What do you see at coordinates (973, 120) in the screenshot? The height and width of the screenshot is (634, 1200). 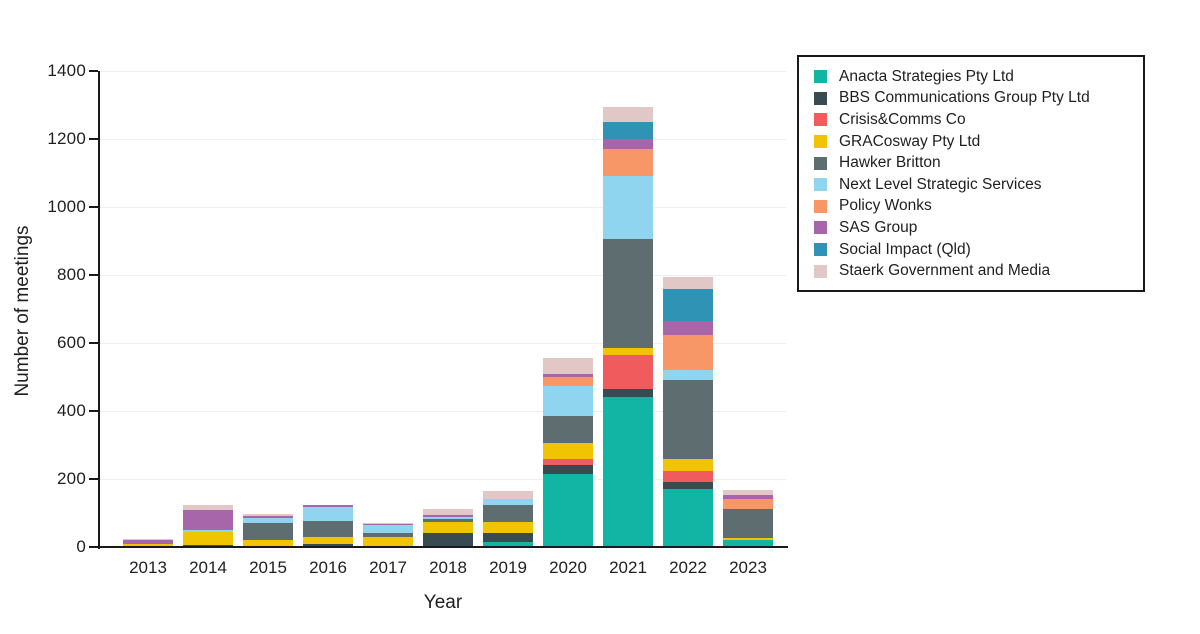 I see `legend-item: Crisis&Comms Co` at bounding box center [973, 120].